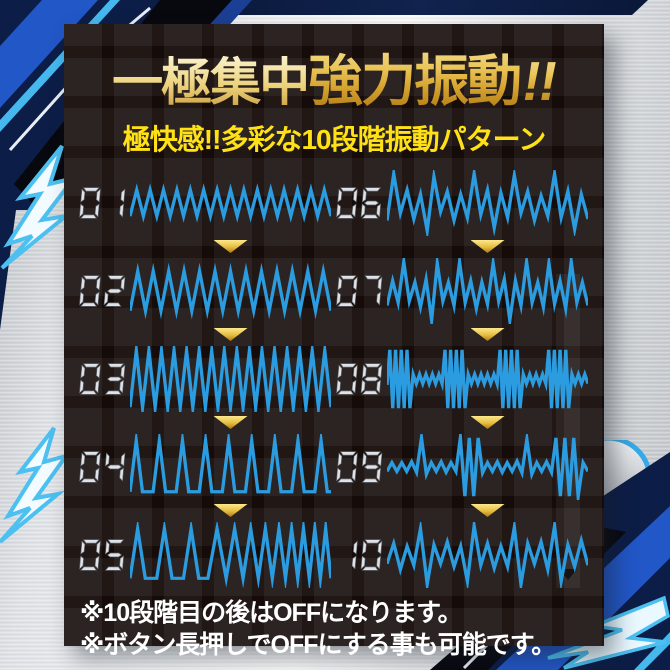 This screenshot has width=670, height=670. Describe the element at coordinates (211, 78) in the screenshot. I see `title-serif-part: 一極集中` at that location.